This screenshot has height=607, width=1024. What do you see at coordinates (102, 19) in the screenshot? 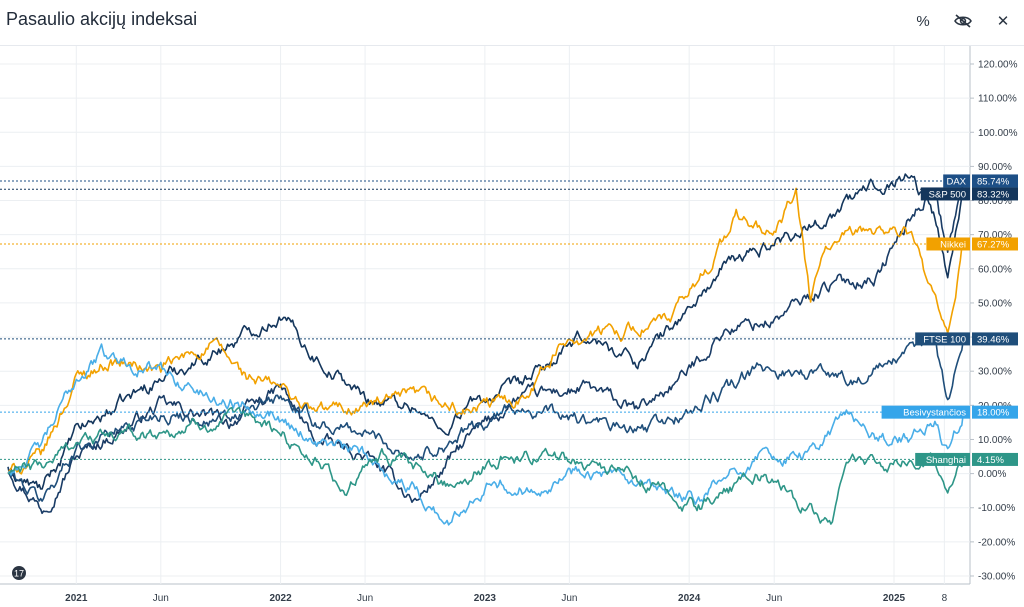
I see `page-title: Pasaulio akcijų indeksai` at bounding box center [102, 19].